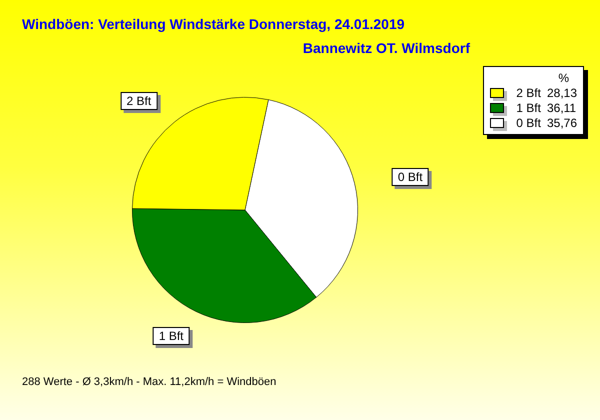 Image resolution: width=600 pixels, height=420 pixels. What do you see at coordinates (528, 108) in the screenshot?
I see `legend-label: 1 Bft` at bounding box center [528, 108].